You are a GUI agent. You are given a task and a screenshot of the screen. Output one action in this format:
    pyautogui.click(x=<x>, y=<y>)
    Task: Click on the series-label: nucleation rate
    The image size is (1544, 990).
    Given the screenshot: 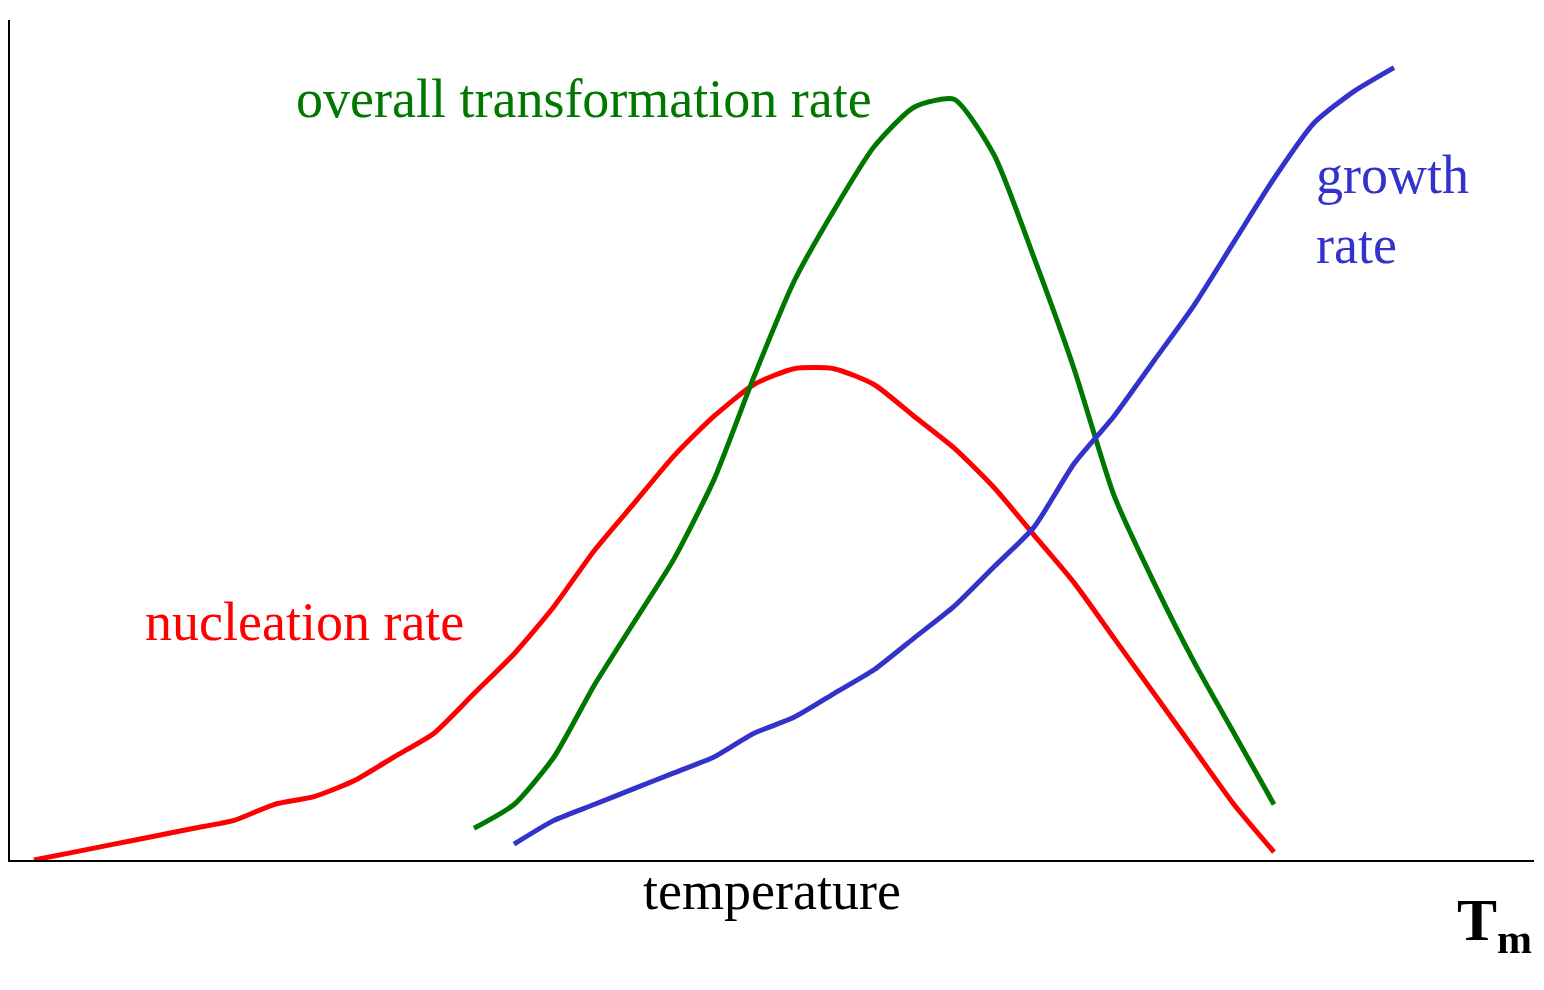 What is the action you would take?
    pyautogui.click(x=305, y=622)
    